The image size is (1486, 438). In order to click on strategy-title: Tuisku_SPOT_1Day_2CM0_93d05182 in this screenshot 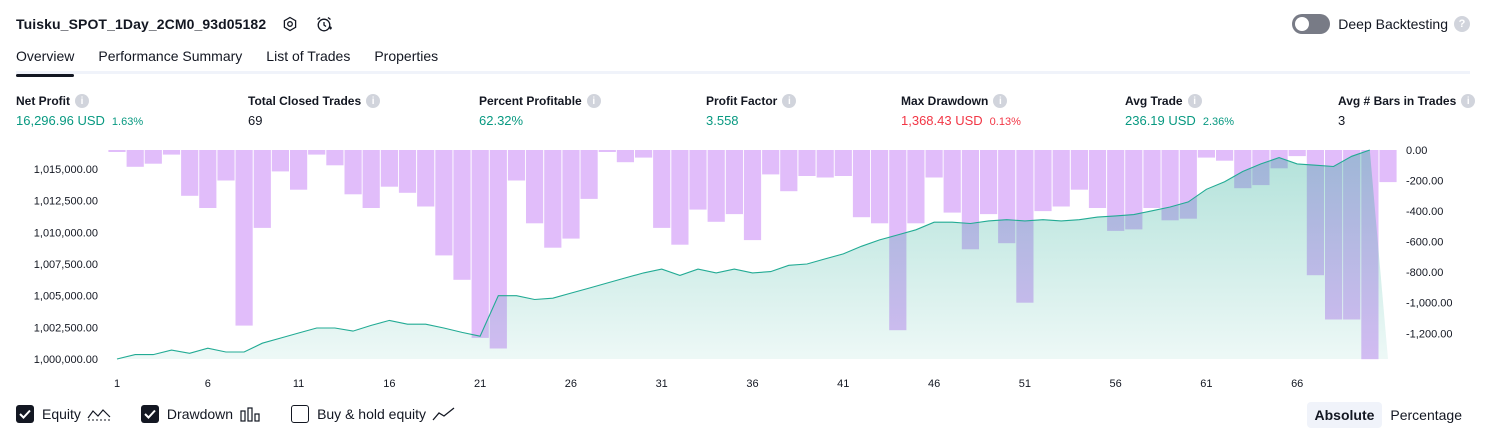, I will do `click(141, 24)`.